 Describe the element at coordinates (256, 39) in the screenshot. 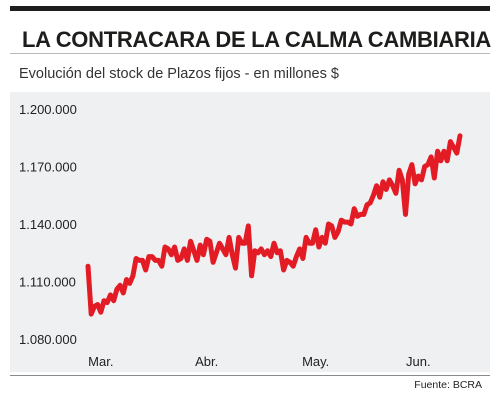

I see `chart-title: LA CONTRACARA DE LA CALMA CAMBIARIA` at that location.